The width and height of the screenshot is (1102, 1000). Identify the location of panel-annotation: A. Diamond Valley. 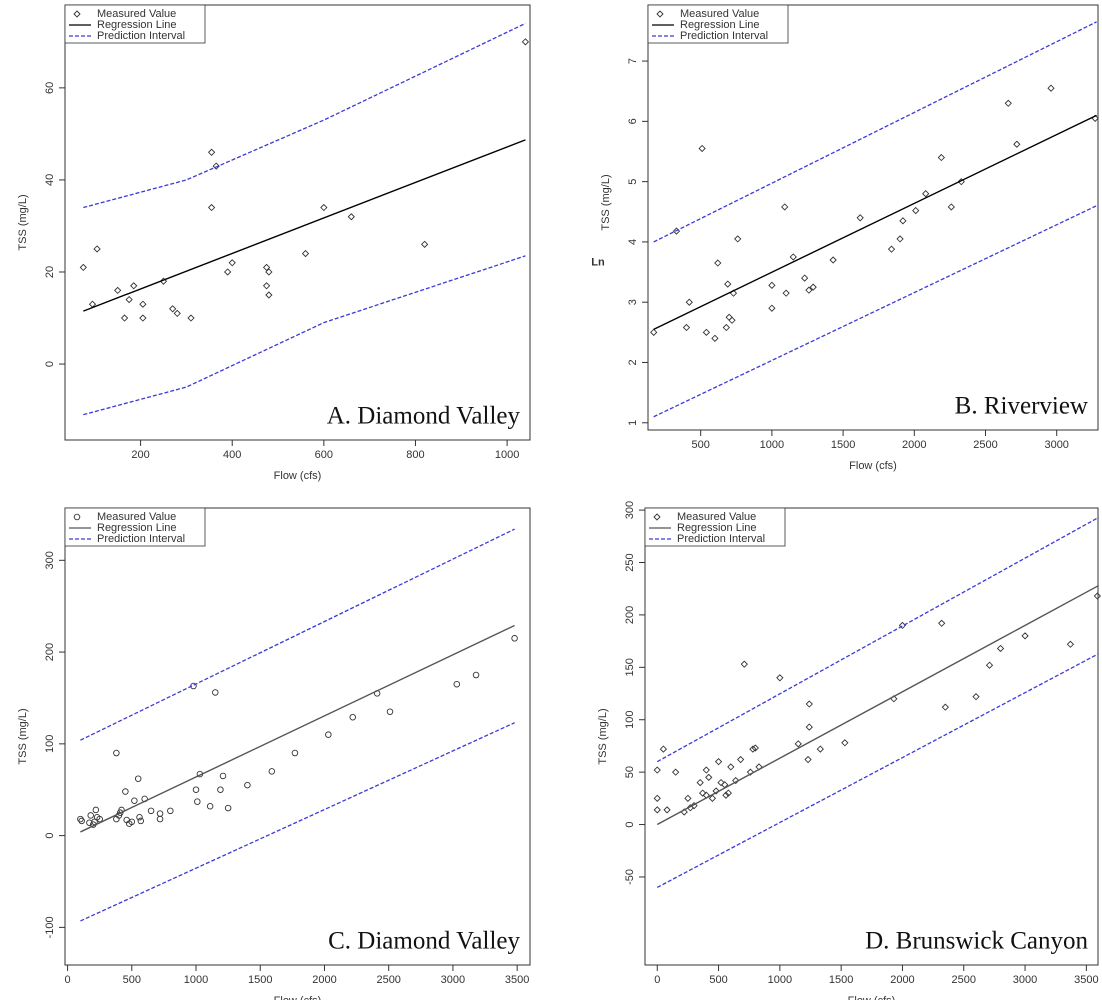
(424, 416).